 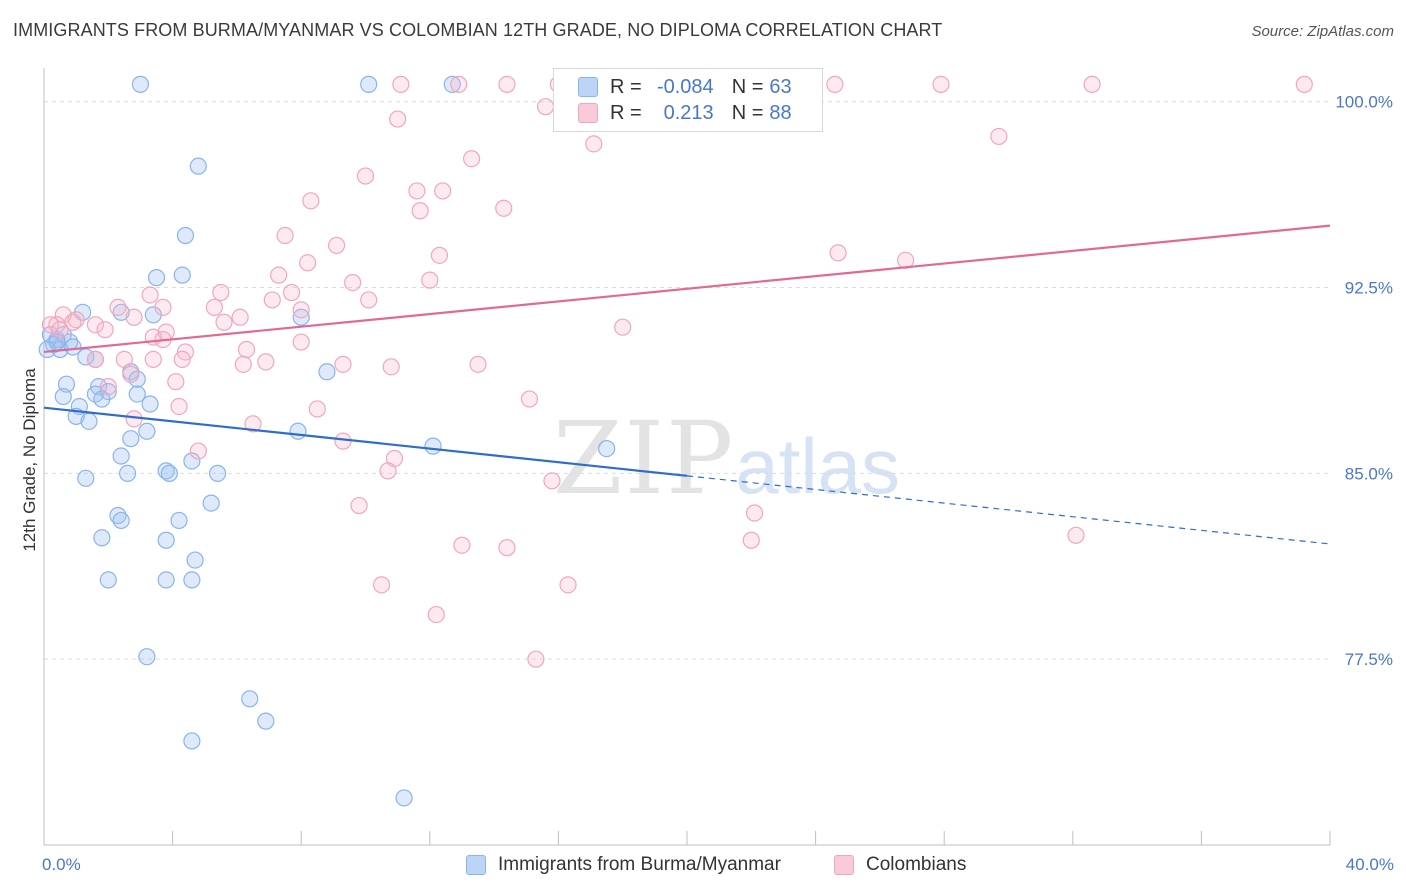 I want to click on legend-label-colombians: Colombians, so click(x=916, y=864).